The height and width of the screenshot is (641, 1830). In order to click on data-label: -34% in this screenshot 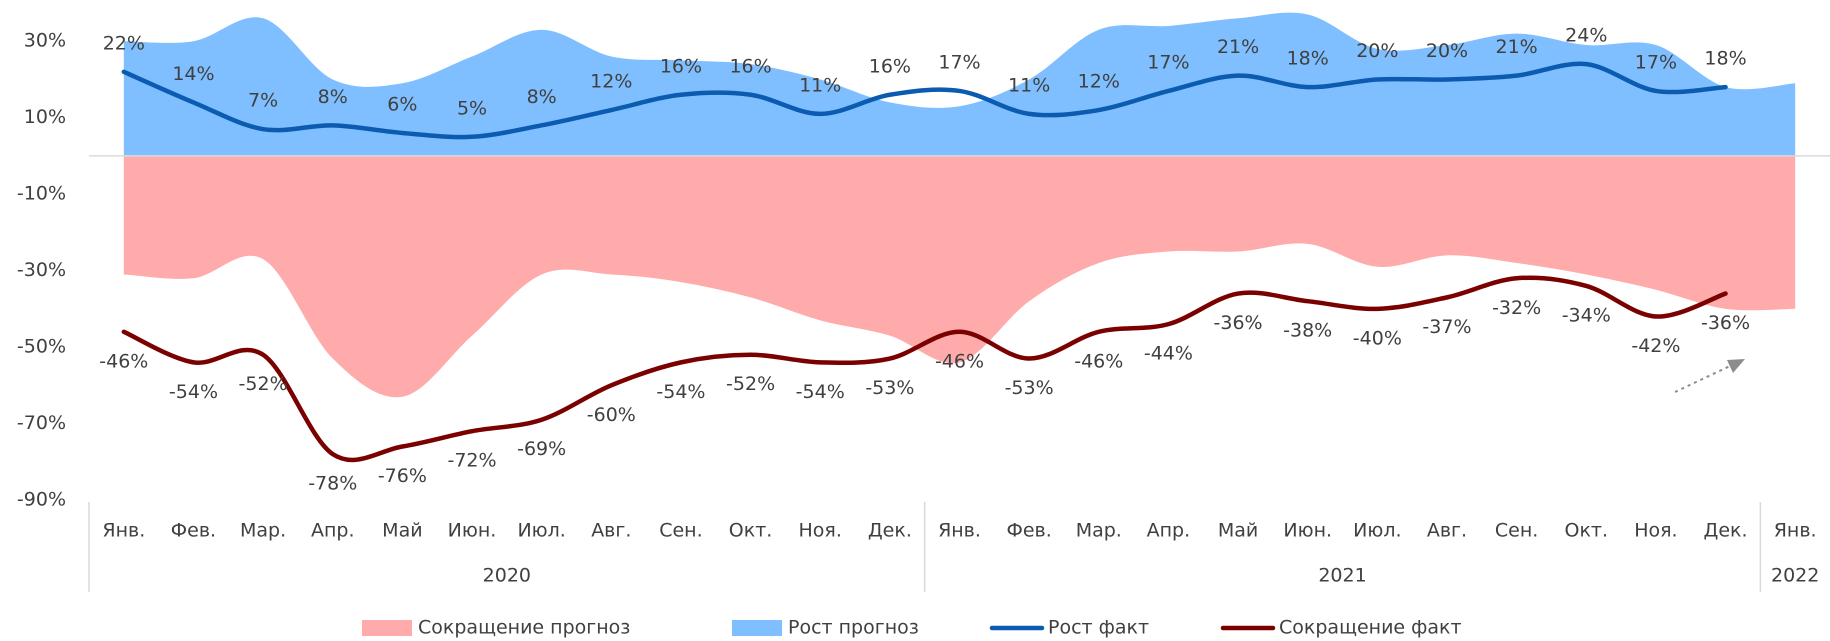, I will do `click(1586, 315)`.